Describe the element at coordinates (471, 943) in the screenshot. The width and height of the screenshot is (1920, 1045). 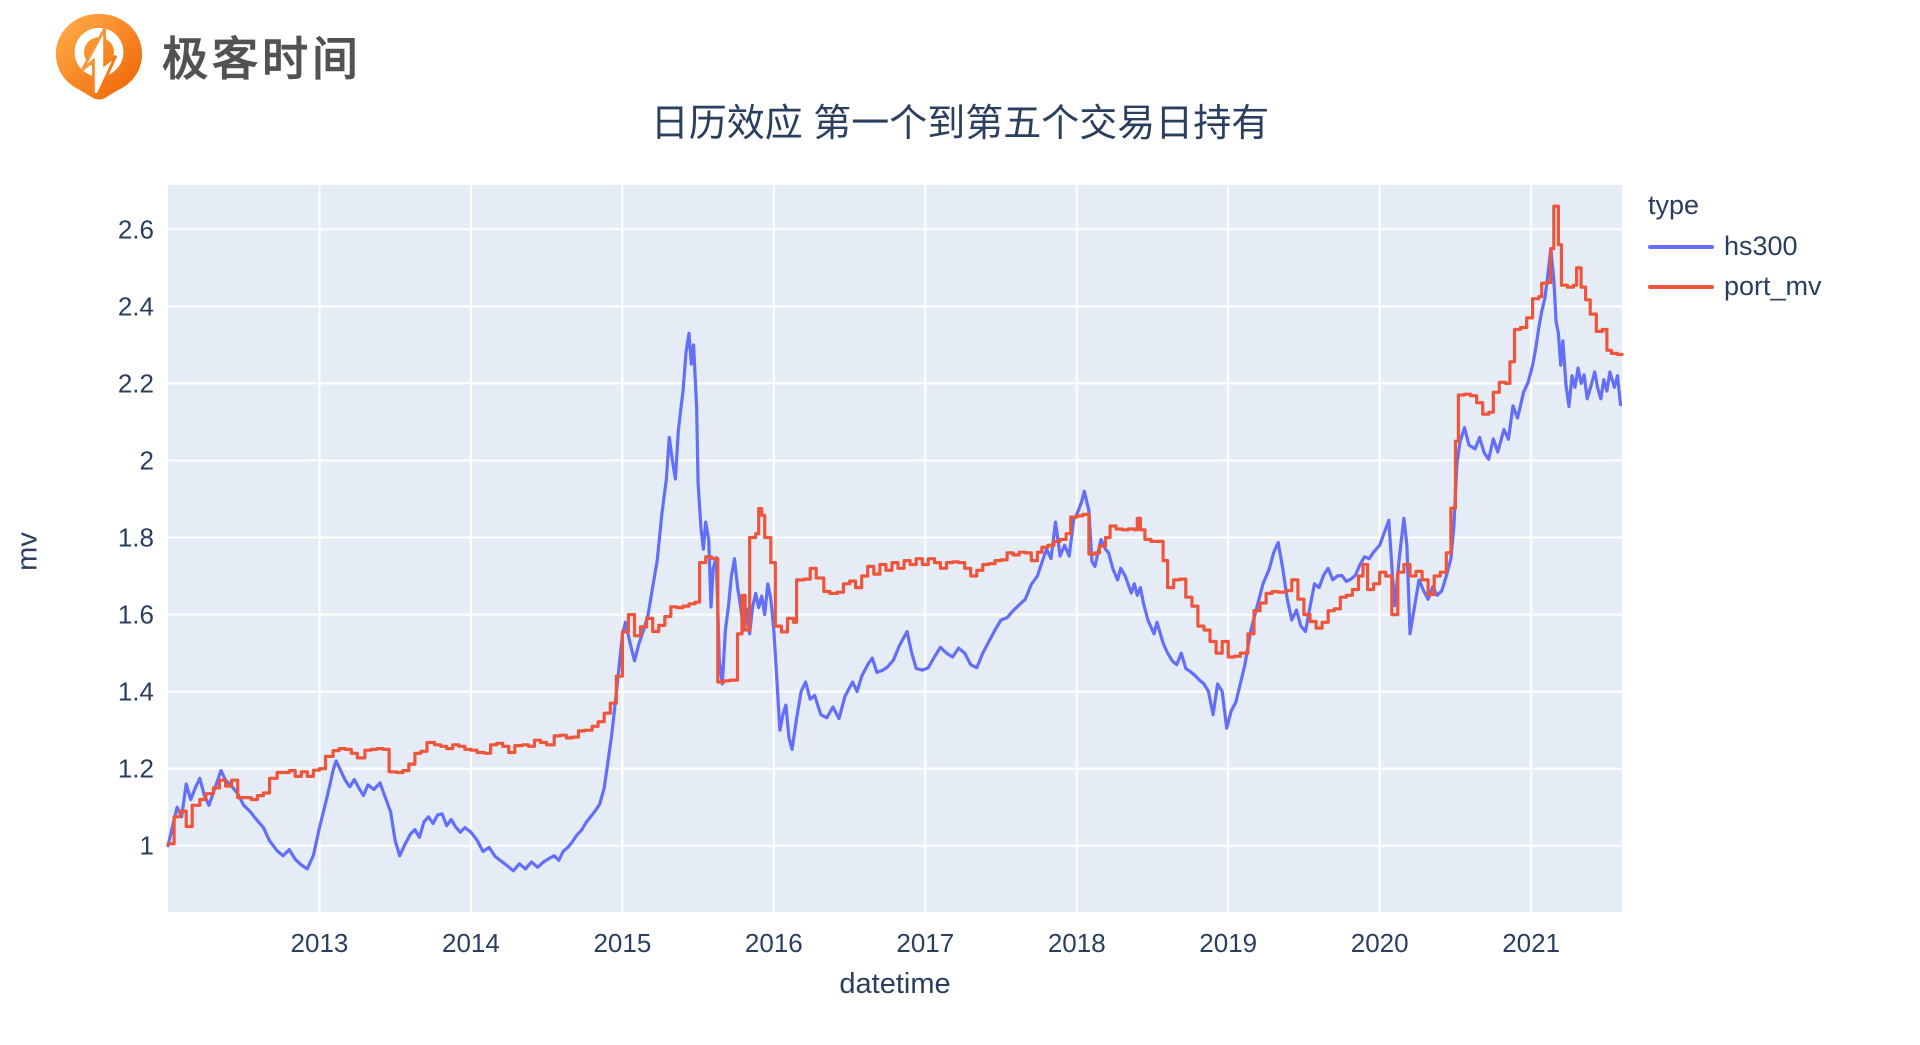
I see `x-tick-label: 2014` at that location.